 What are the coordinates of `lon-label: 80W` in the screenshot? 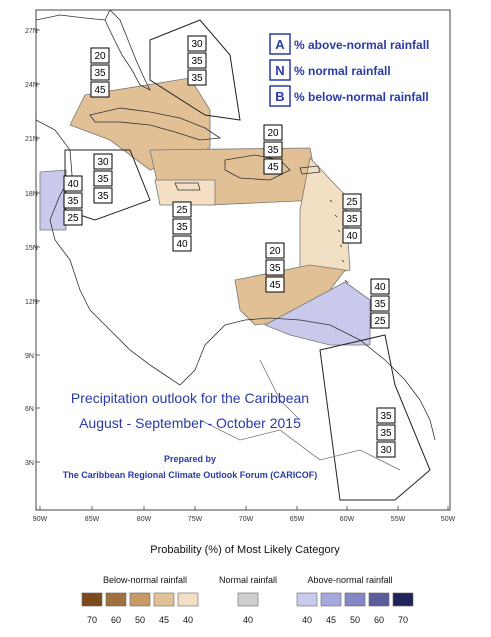 It's located at (144, 519).